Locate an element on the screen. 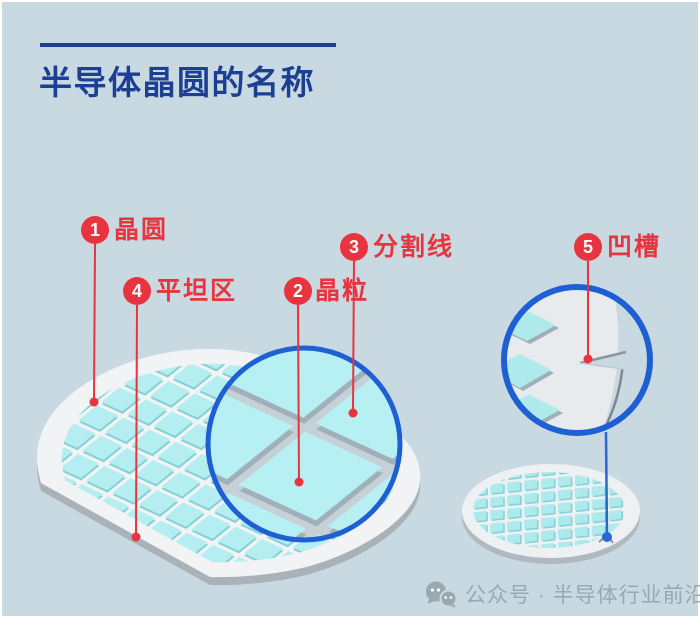 The height and width of the screenshot is (621, 700). small-wafer-illustration is located at coordinates (551, 514).